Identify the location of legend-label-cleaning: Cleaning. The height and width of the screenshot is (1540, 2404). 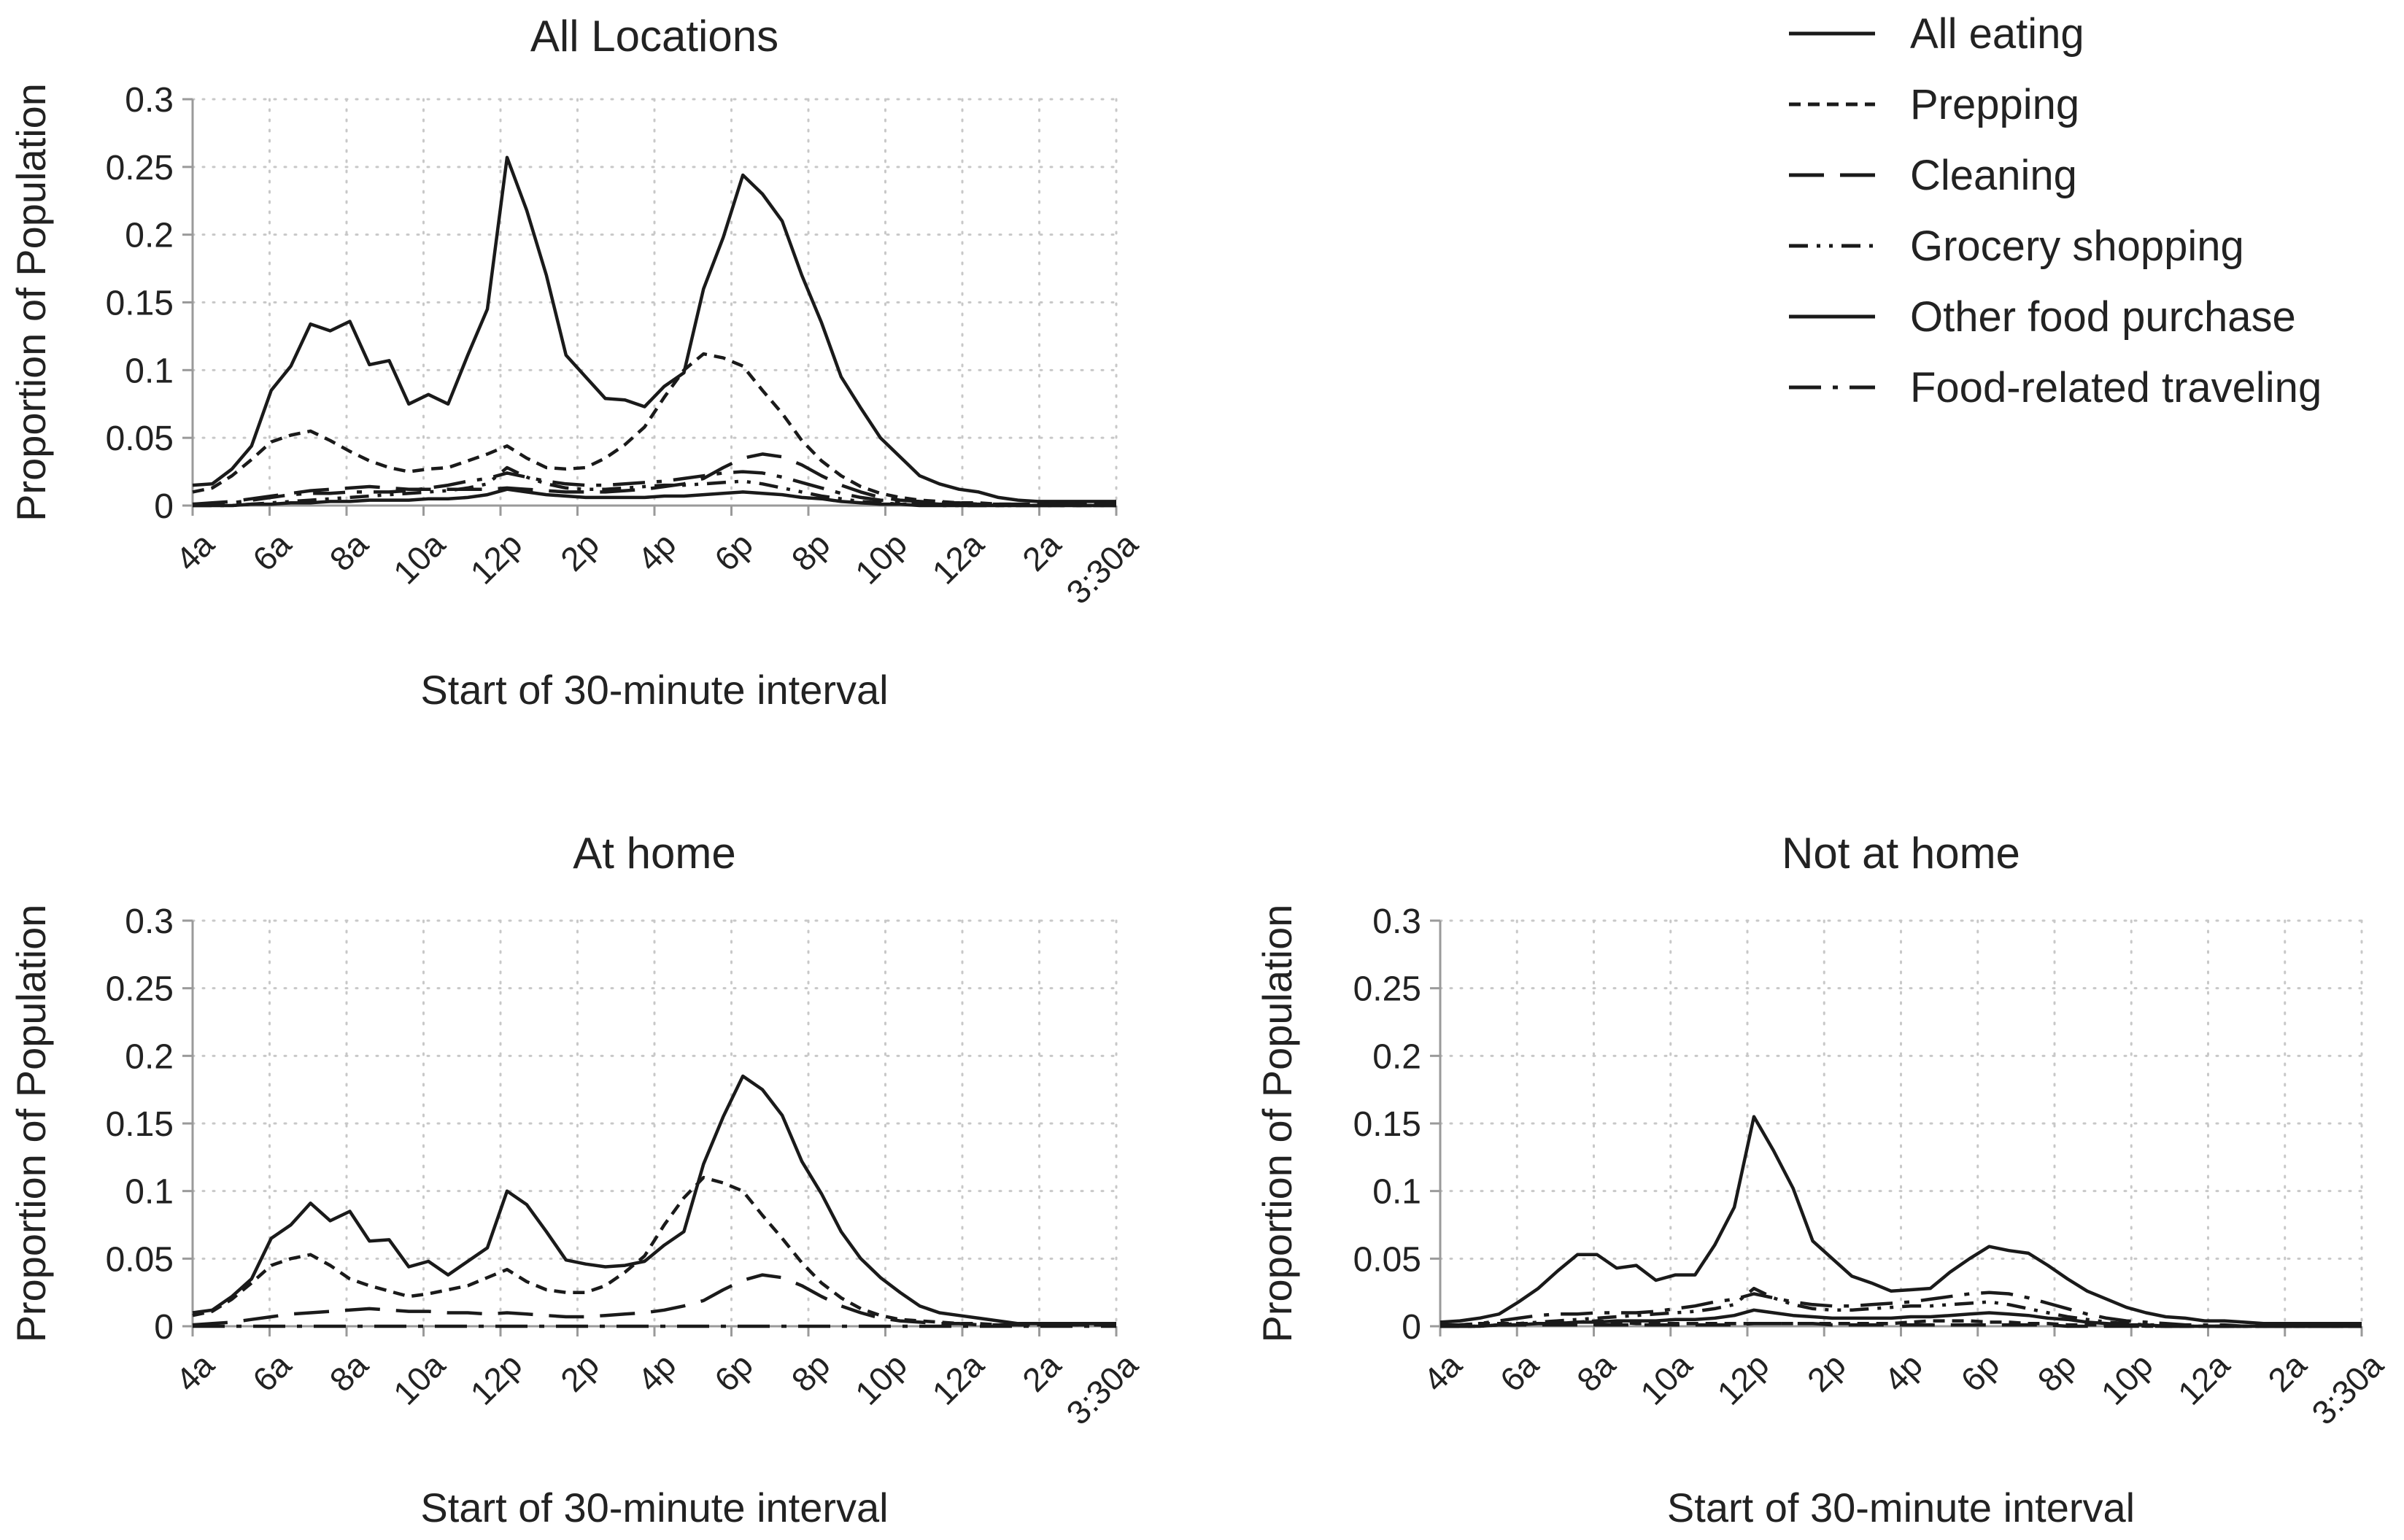
(1993, 175).